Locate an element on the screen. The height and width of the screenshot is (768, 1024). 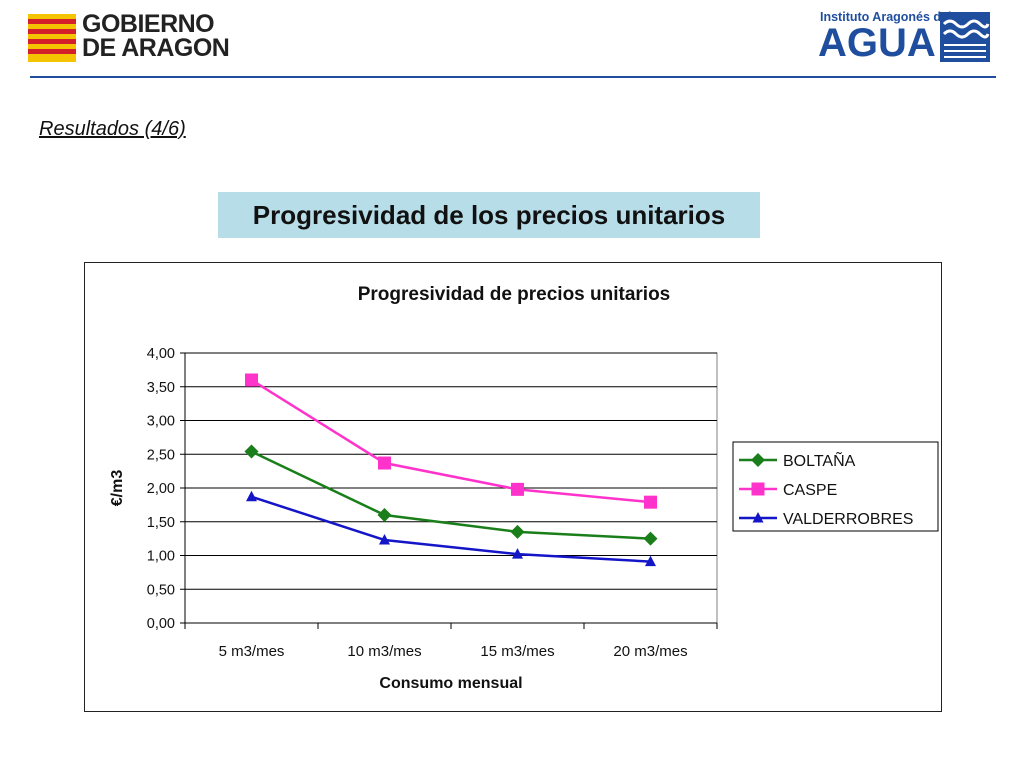
header-divider is located at coordinates (513, 77).